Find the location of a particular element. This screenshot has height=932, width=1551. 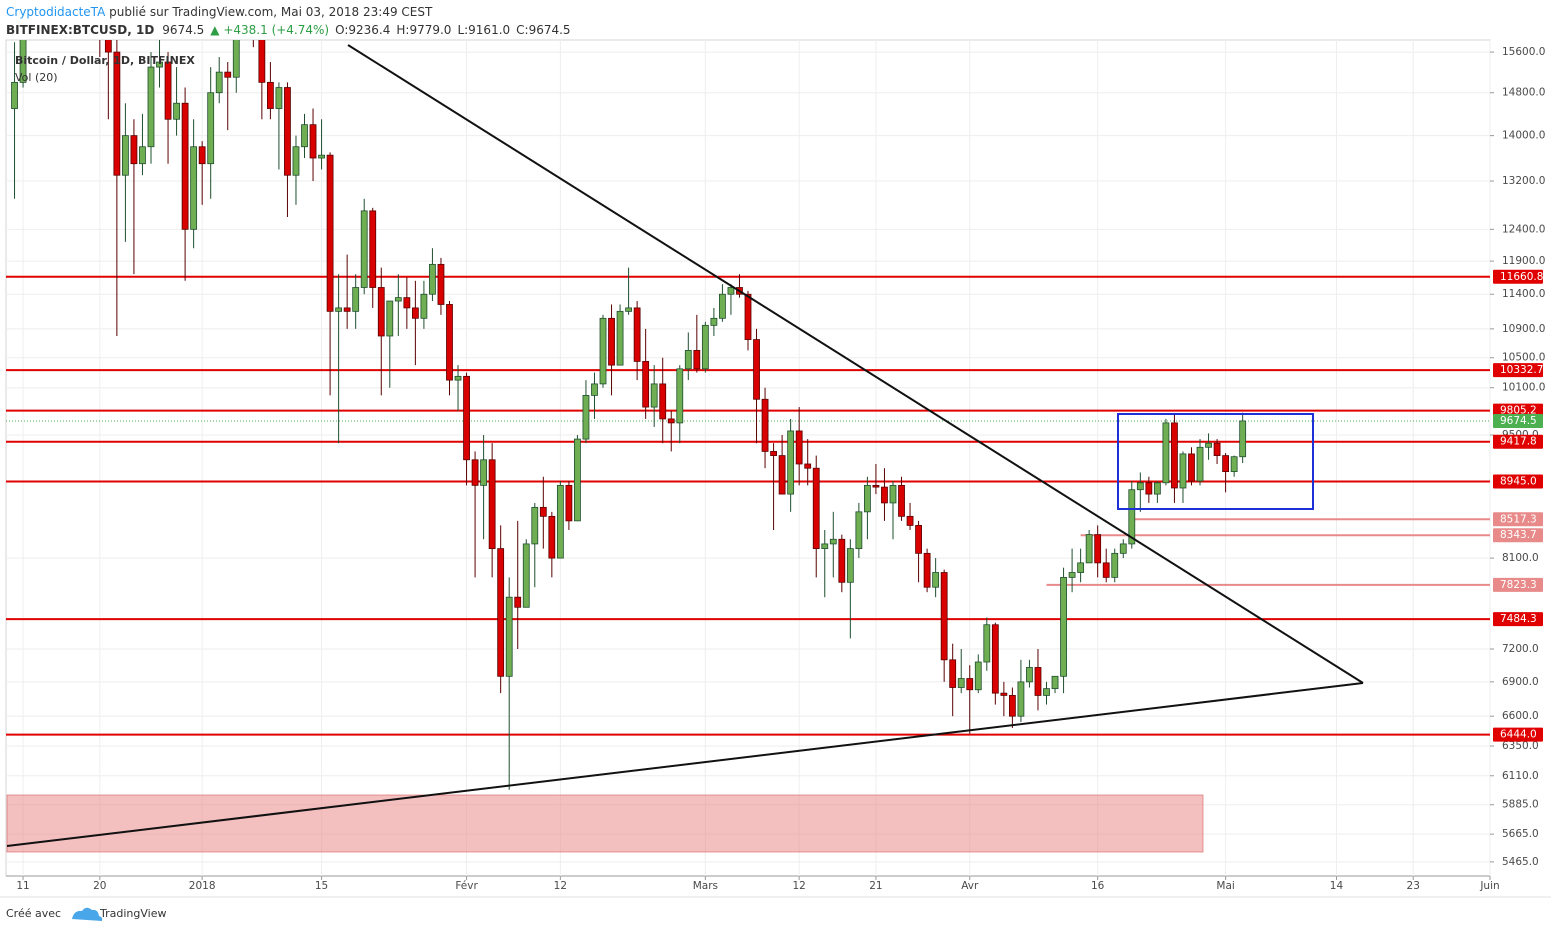

level-label: 8945.0 is located at coordinates (1518, 481).